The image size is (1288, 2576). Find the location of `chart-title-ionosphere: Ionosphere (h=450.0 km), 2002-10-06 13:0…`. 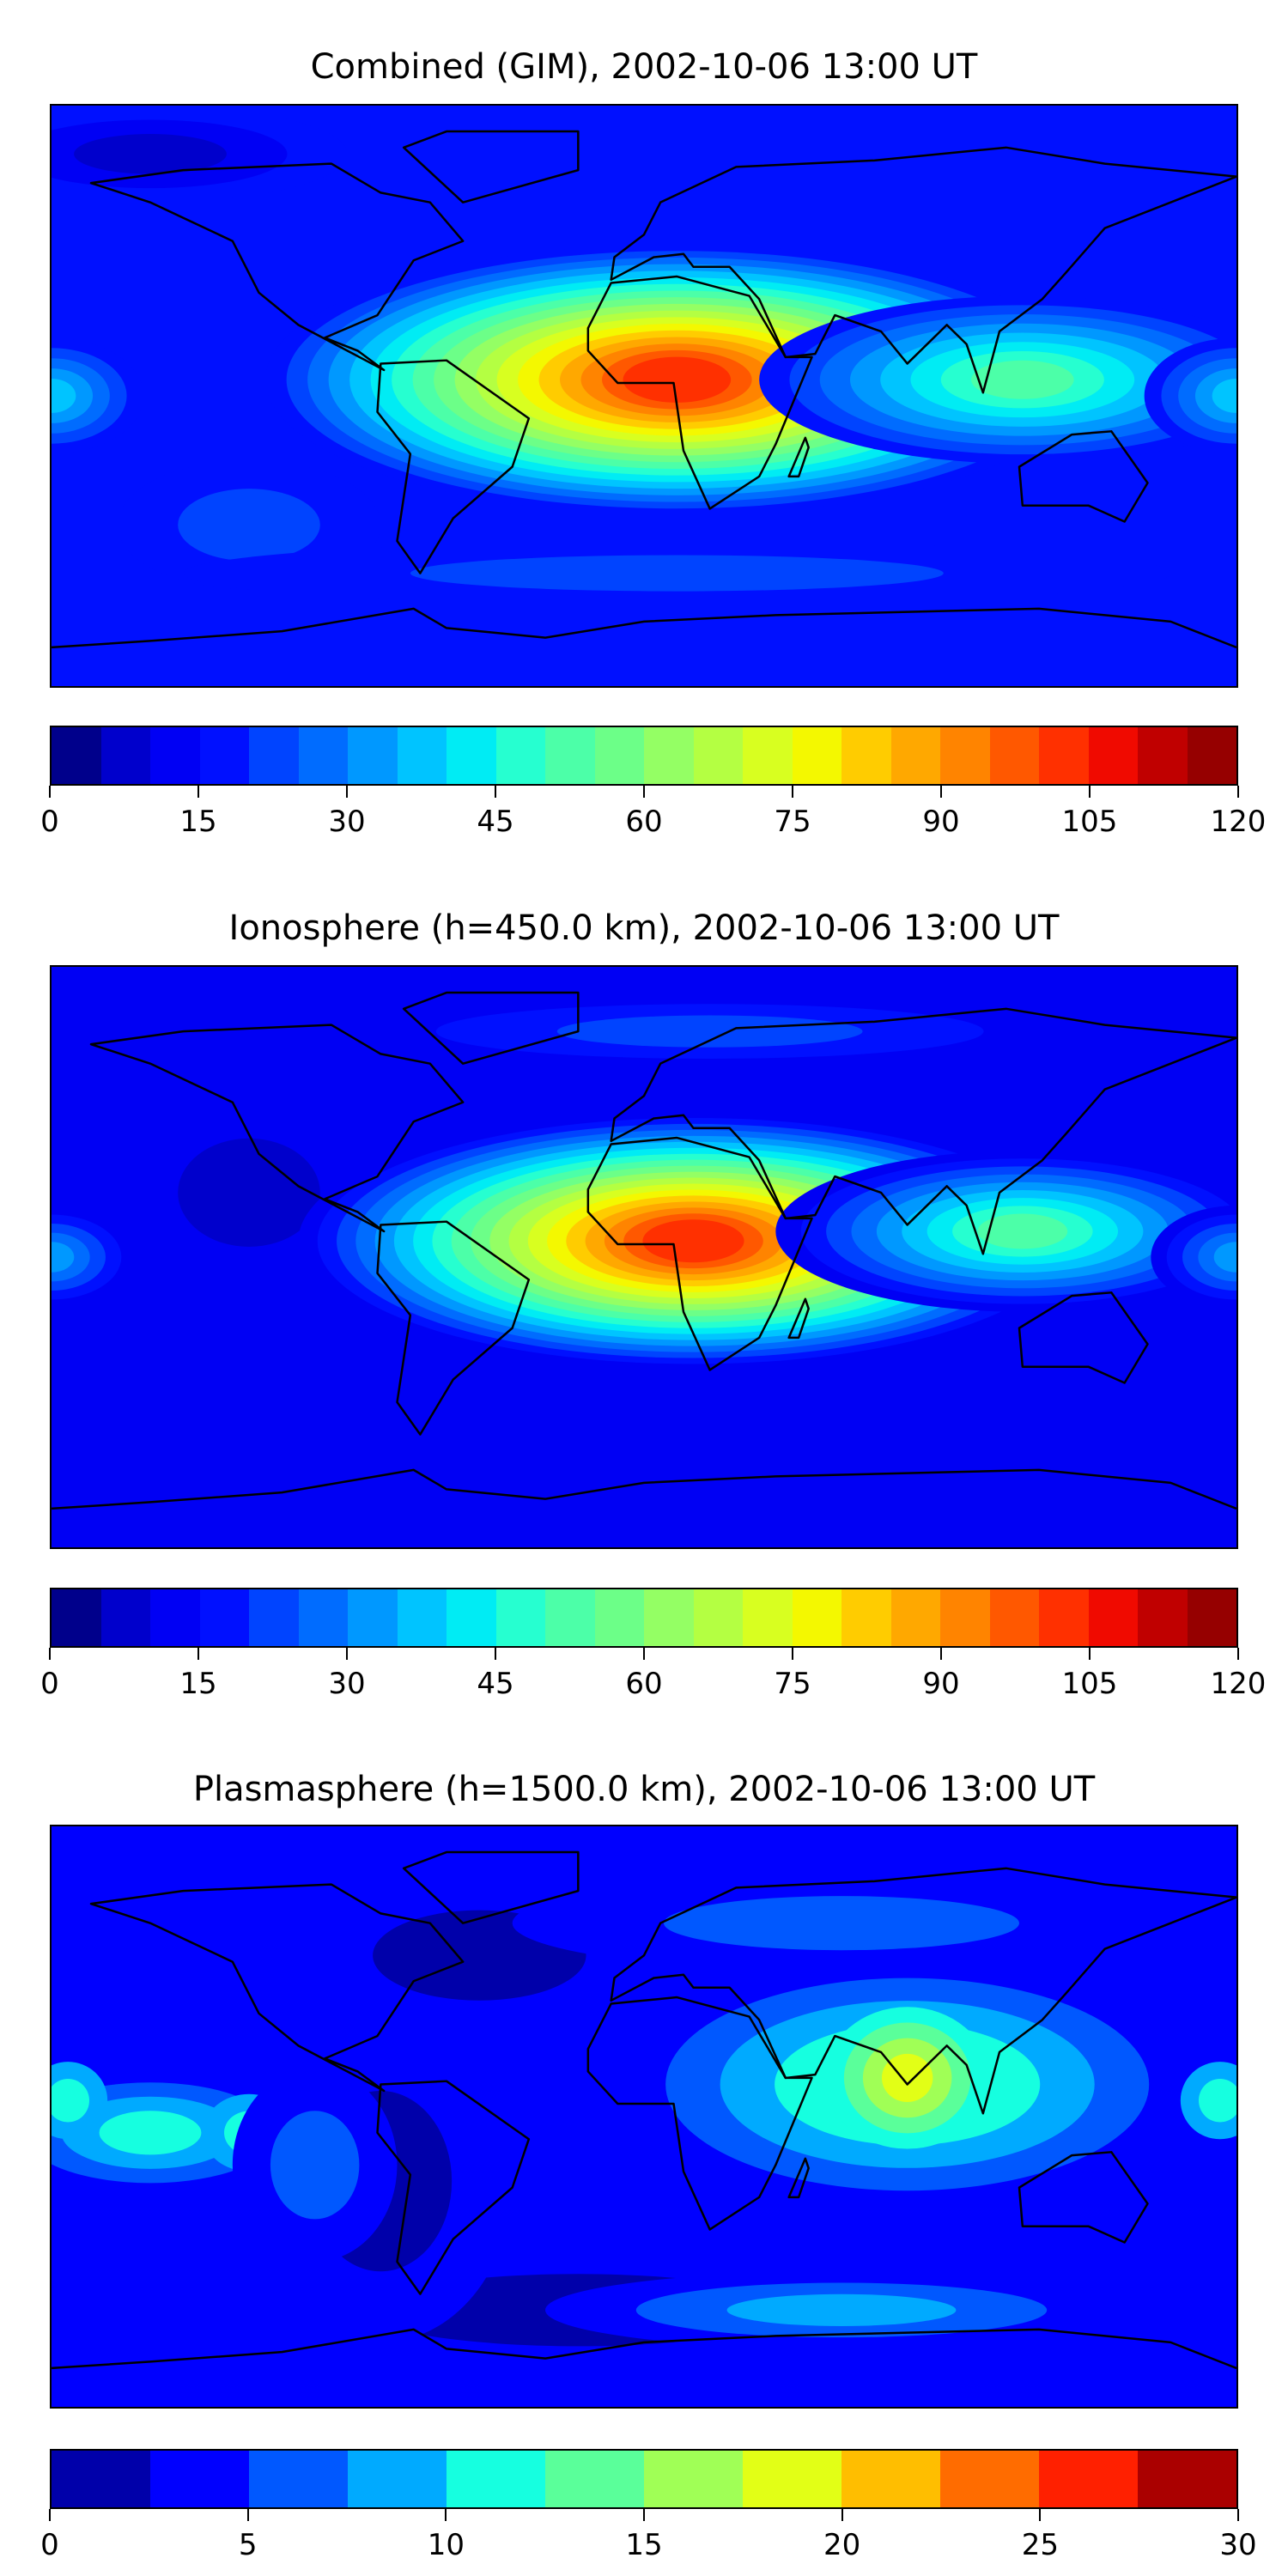

chart-title-ionosphere: Ionosphere (h=450.0 km), 2002-10-06 13:0… is located at coordinates (644, 928).